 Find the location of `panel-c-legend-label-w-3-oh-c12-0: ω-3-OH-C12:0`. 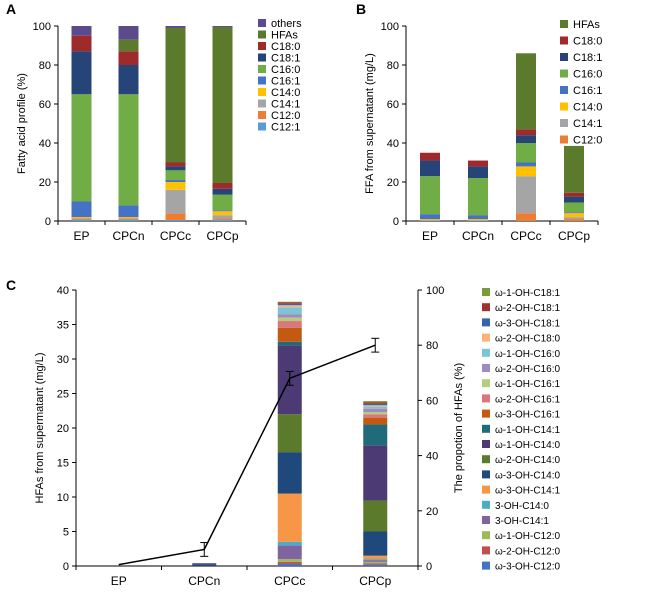

panel-c-legend-label-w-3-oh-c12-0: ω-3-OH-C12:0 is located at coordinates (527, 567).